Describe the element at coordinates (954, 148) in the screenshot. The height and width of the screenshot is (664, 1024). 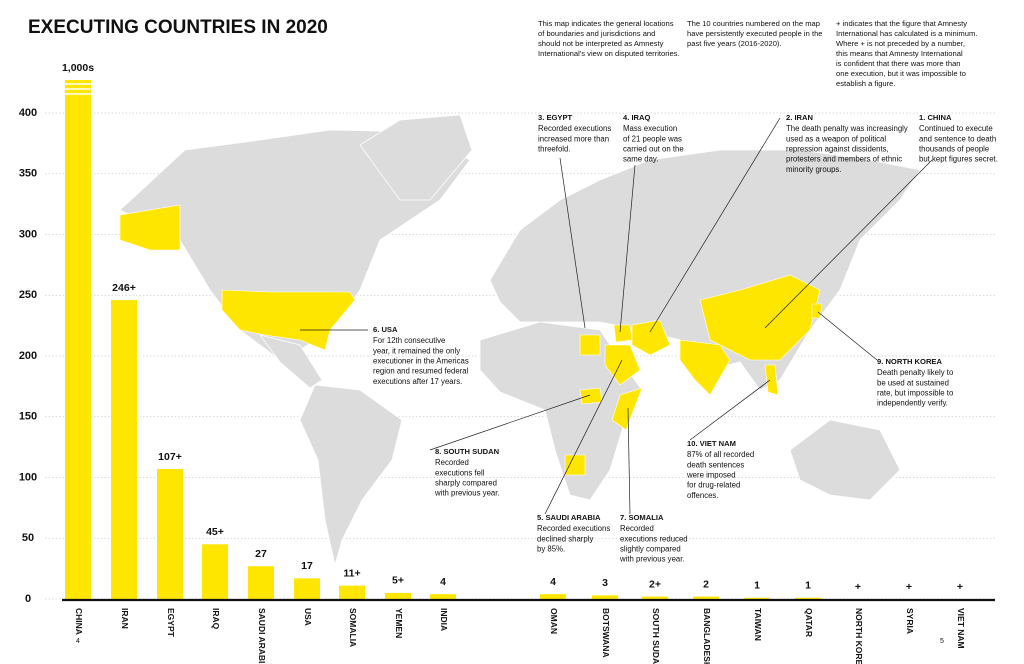
I see `note-text: thousands of people` at that location.